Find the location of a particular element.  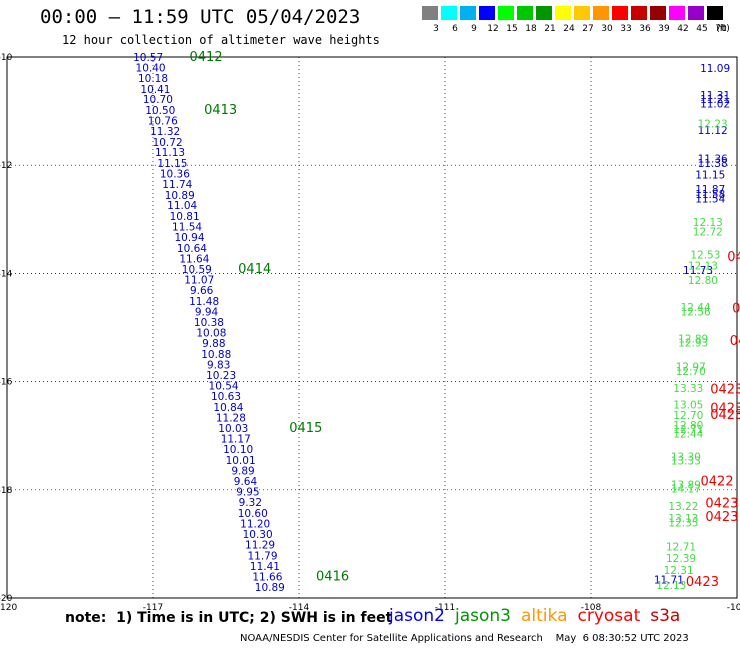

data-label: 11.74 is located at coordinates (177, 185).